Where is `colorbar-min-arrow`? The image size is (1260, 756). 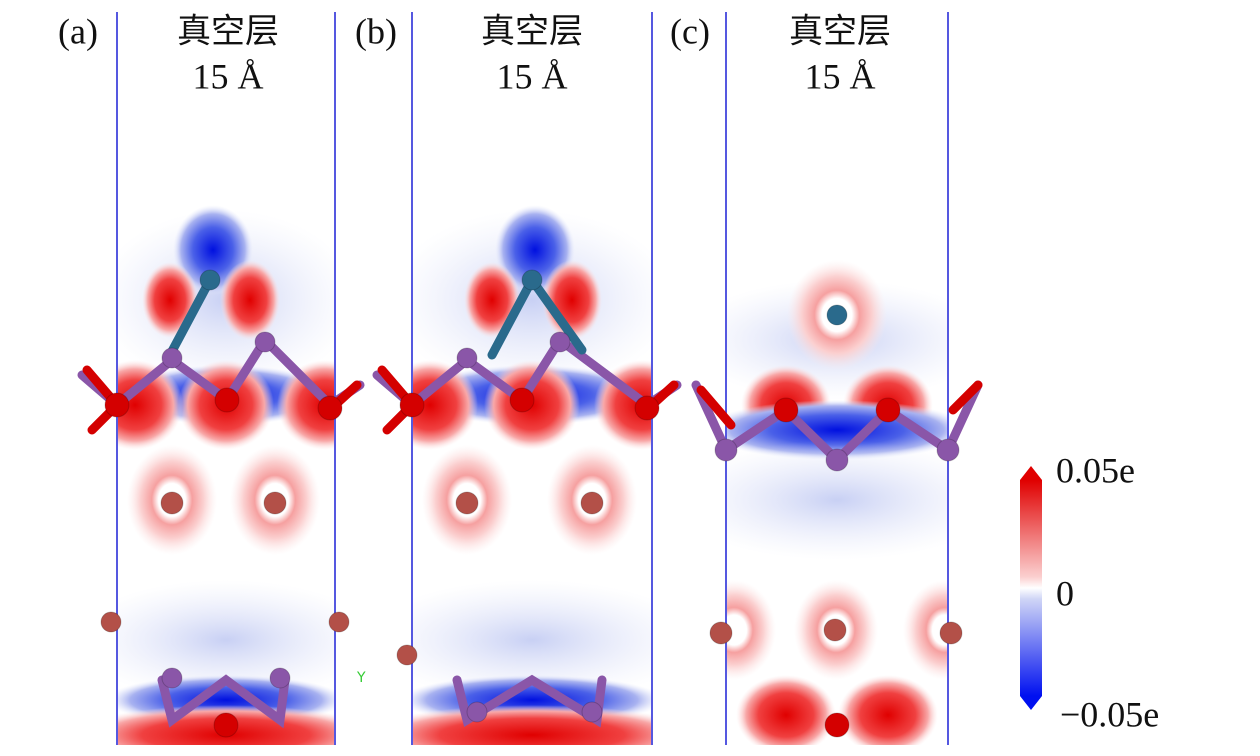
colorbar-min-arrow is located at coordinates (1031, 703).